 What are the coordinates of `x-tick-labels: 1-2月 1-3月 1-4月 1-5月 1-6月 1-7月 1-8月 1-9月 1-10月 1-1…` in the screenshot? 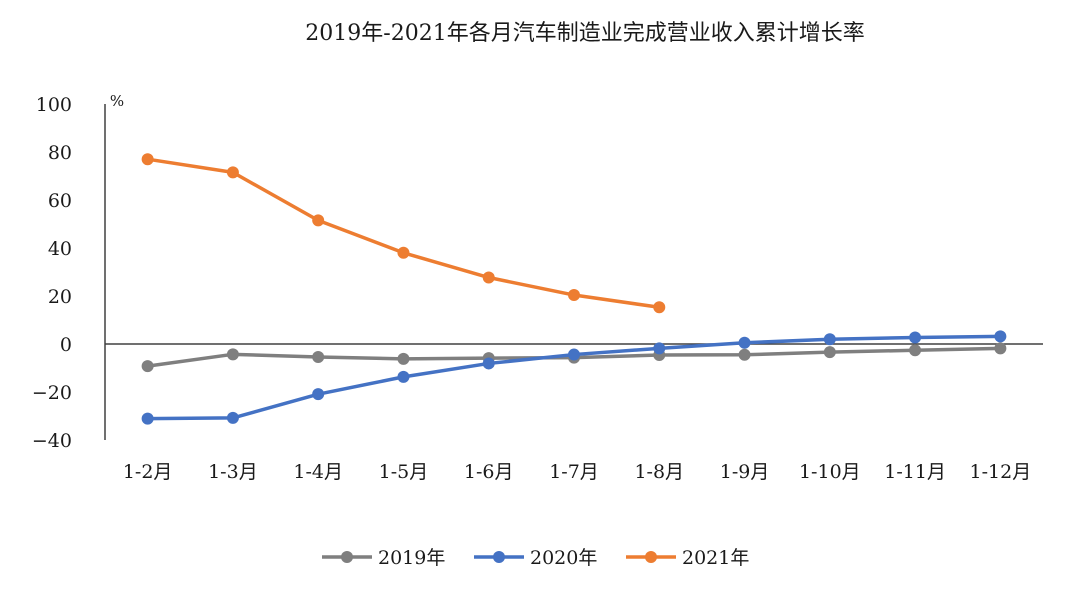 It's located at (577, 472).